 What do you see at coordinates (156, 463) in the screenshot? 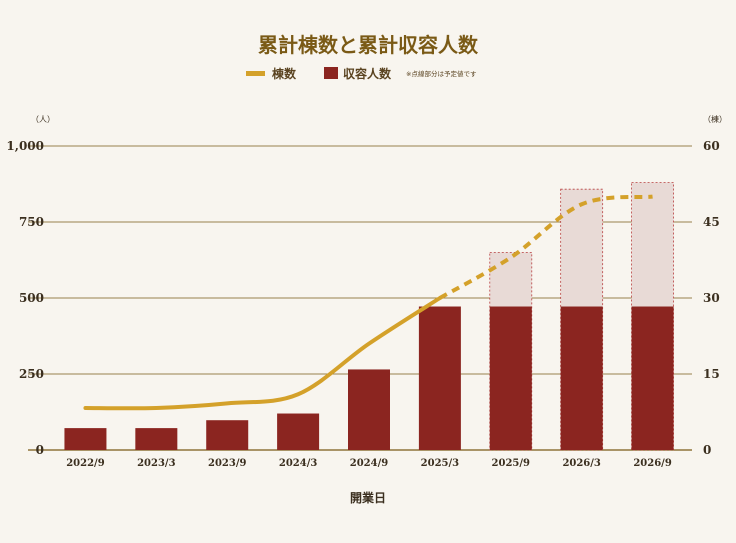
I see `x-tick-label: 2023/3` at bounding box center [156, 463].